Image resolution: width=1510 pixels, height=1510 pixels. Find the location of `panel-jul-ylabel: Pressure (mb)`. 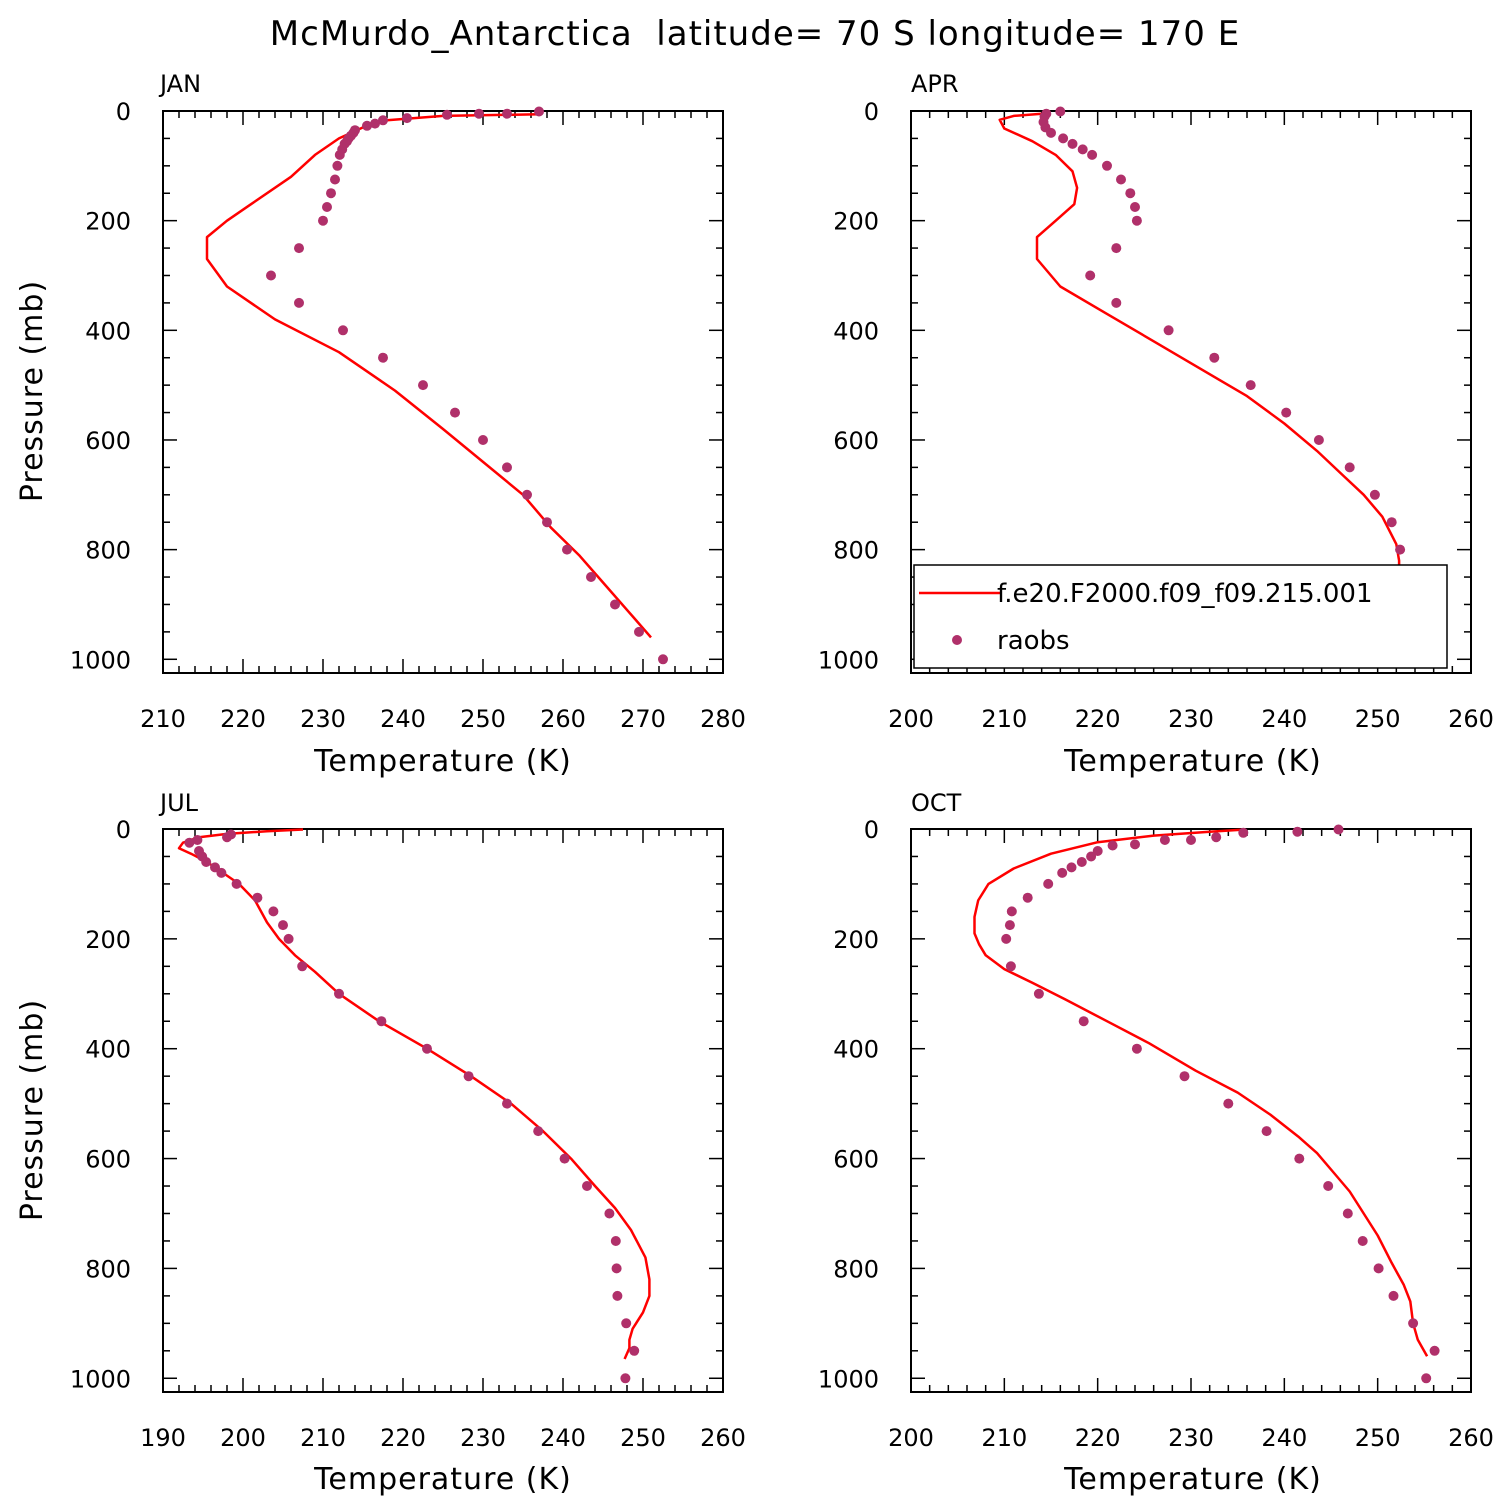

panel-jul-ylabel: Pressure (mb) is located at coordinates (32, 1110).